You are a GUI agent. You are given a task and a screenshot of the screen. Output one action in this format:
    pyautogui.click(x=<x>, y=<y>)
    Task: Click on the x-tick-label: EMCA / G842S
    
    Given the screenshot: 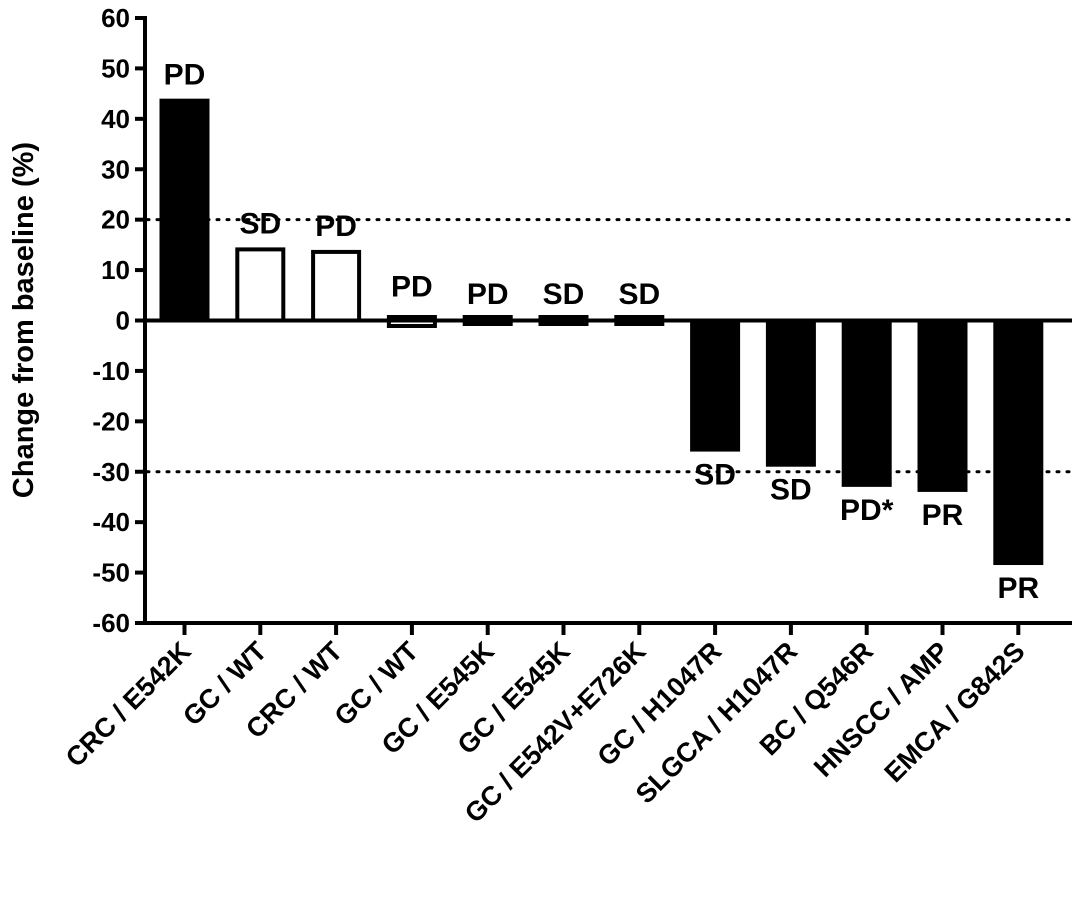 What is the action you would take?
    pyautogui.click(x=954, y=712)
    